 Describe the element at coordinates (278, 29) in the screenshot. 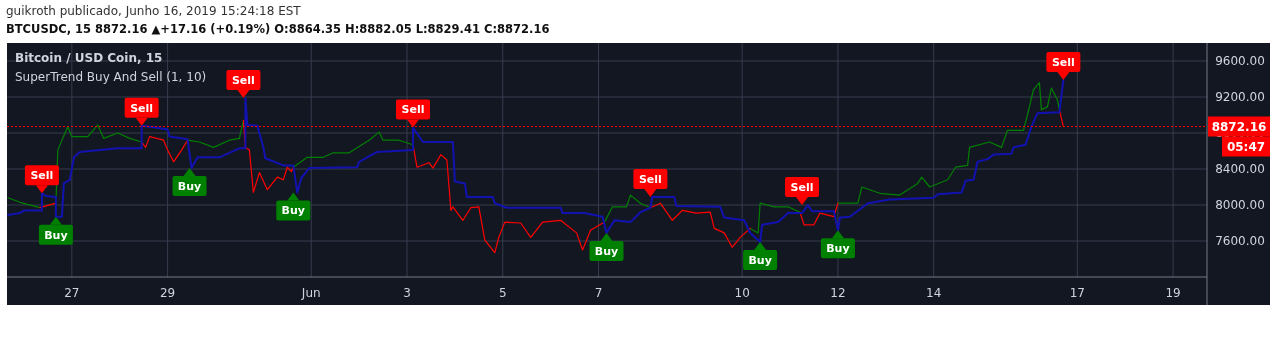

I see `text: BTCUSDC, 15 8872.16 ▲+17.16 (+0.19%) O:8864.35 H:8882.05 L:8829.41 C:8872.16` at that location.